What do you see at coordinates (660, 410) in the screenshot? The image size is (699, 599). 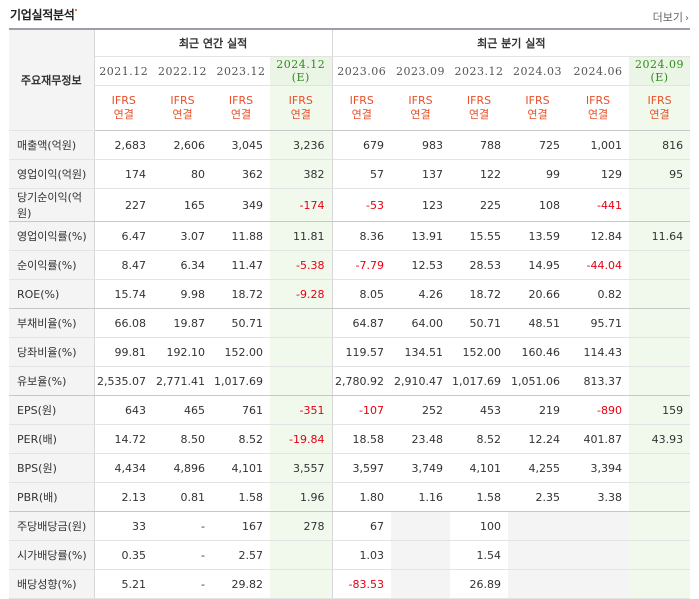 I see `table-cell: 159` at bounding box center [660, 410].